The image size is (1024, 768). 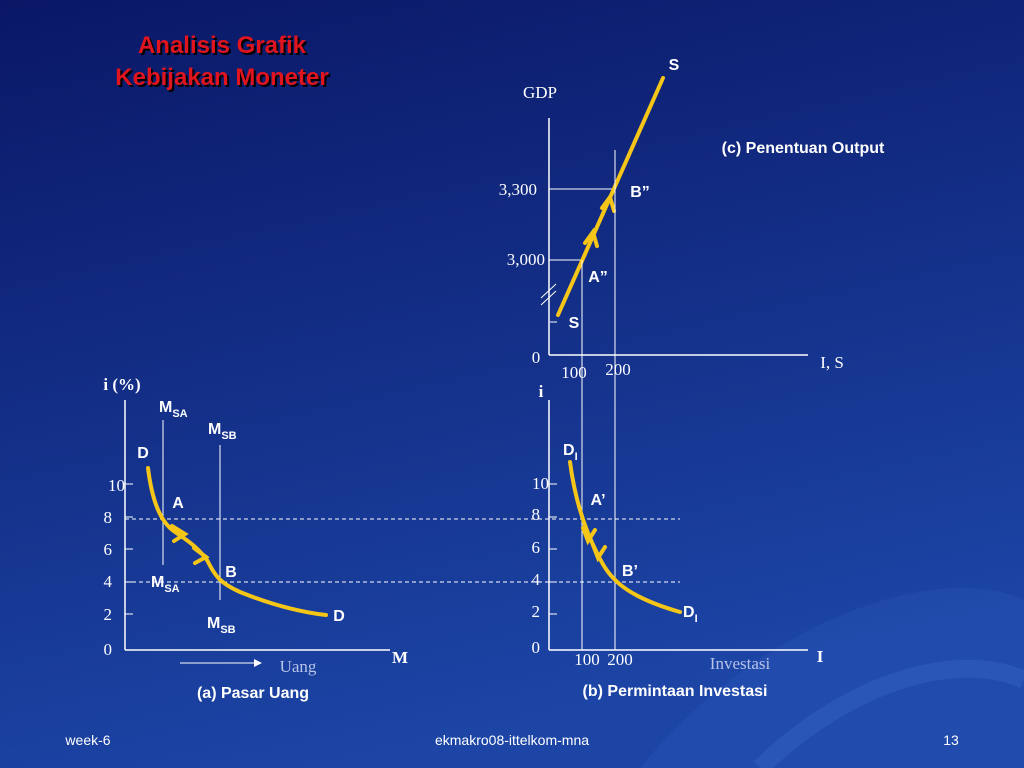 What do you see at coordinates (820, 656) in the screenshot?
I see `axis-label: I` at bounding box center [820, 656].